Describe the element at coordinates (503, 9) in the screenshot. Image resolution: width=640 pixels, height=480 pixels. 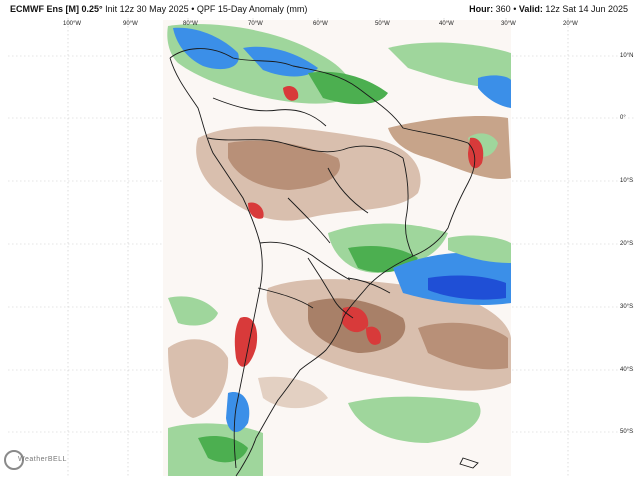
I see `hour-value: 360` at that location.